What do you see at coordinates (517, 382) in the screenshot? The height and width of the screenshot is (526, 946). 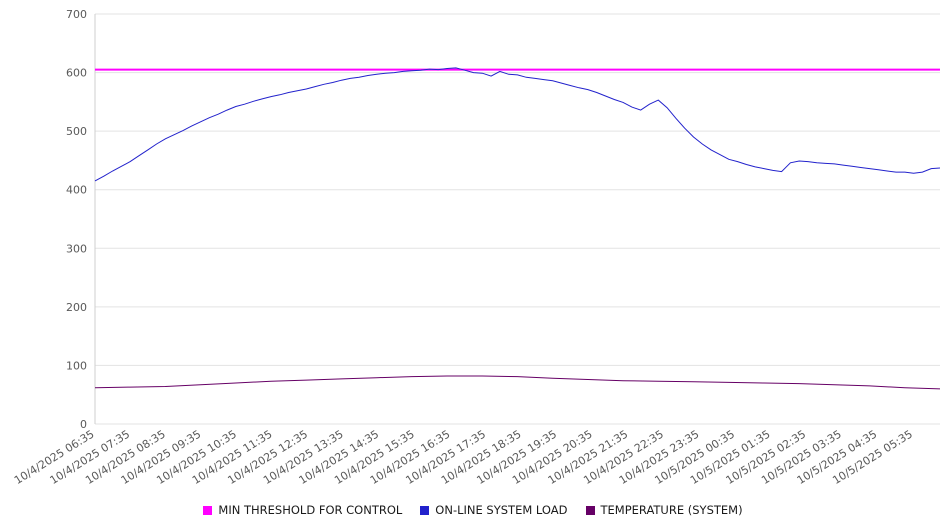 I see `series-line` at bounding box center [517, 382].